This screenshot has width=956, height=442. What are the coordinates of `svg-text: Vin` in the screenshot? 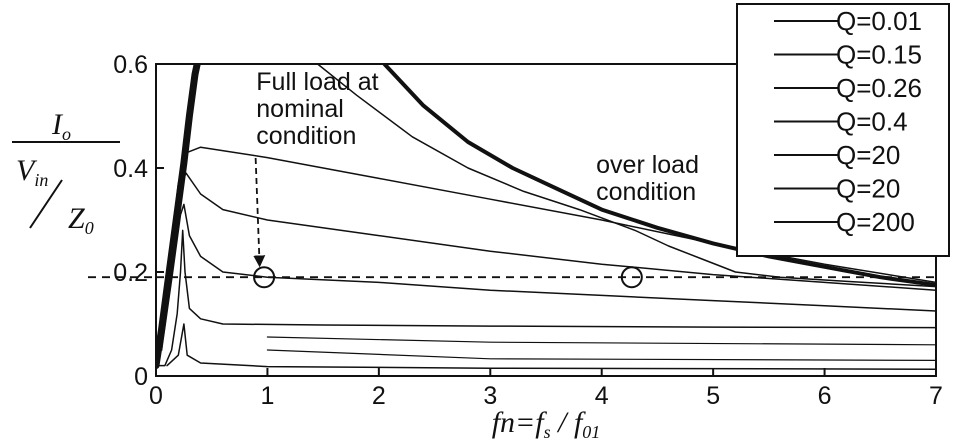 It's located at (32, 172).